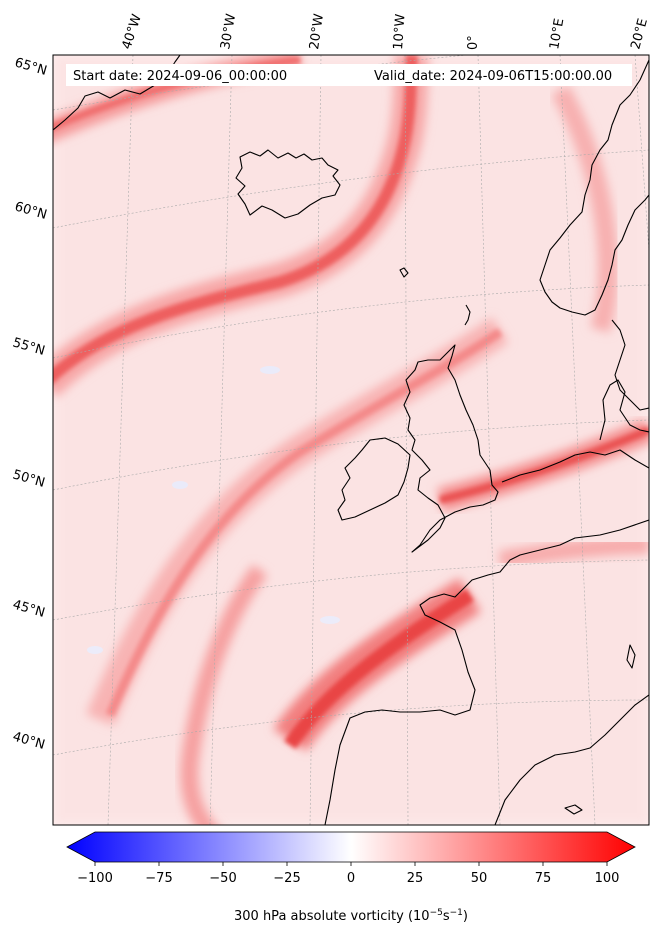 The width and height of the screenshot is (659, 936). What do you see at coordinates (639, 34) in the screenshot?
I see `lon-label-20e: 20°E` at bounding box center [639, 34].